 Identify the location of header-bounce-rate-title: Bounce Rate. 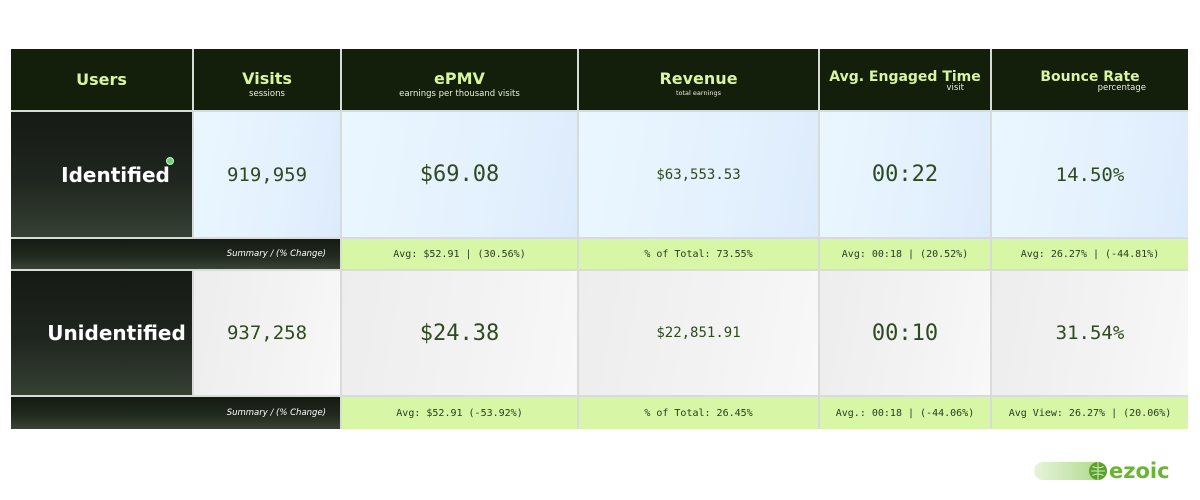
(1090, 77).